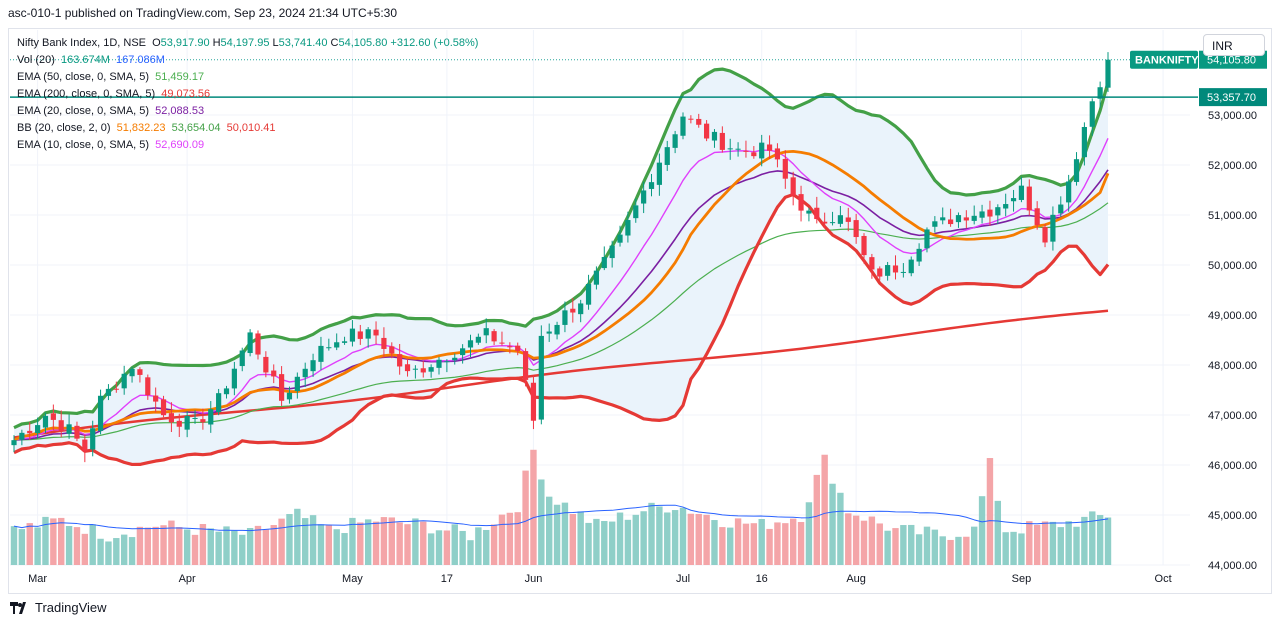 The height and width of the screenshot is (627, 1281). Describe the element at coordinates (187, 579) in the screenshot. I see `x-tick-label: Apr` at that location.